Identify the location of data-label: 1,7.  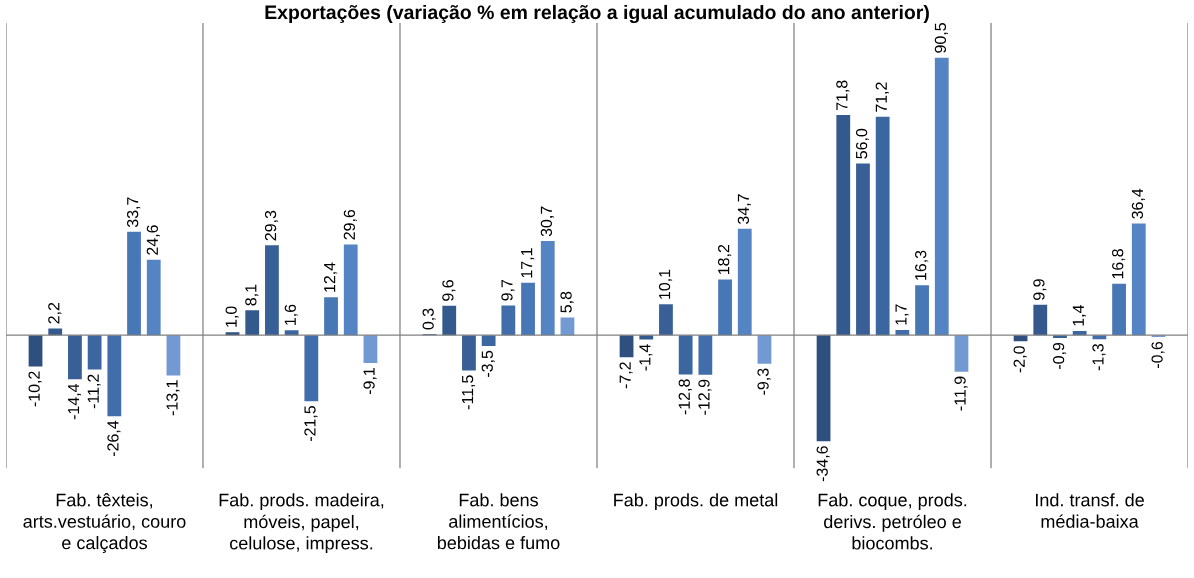
(902, 314).